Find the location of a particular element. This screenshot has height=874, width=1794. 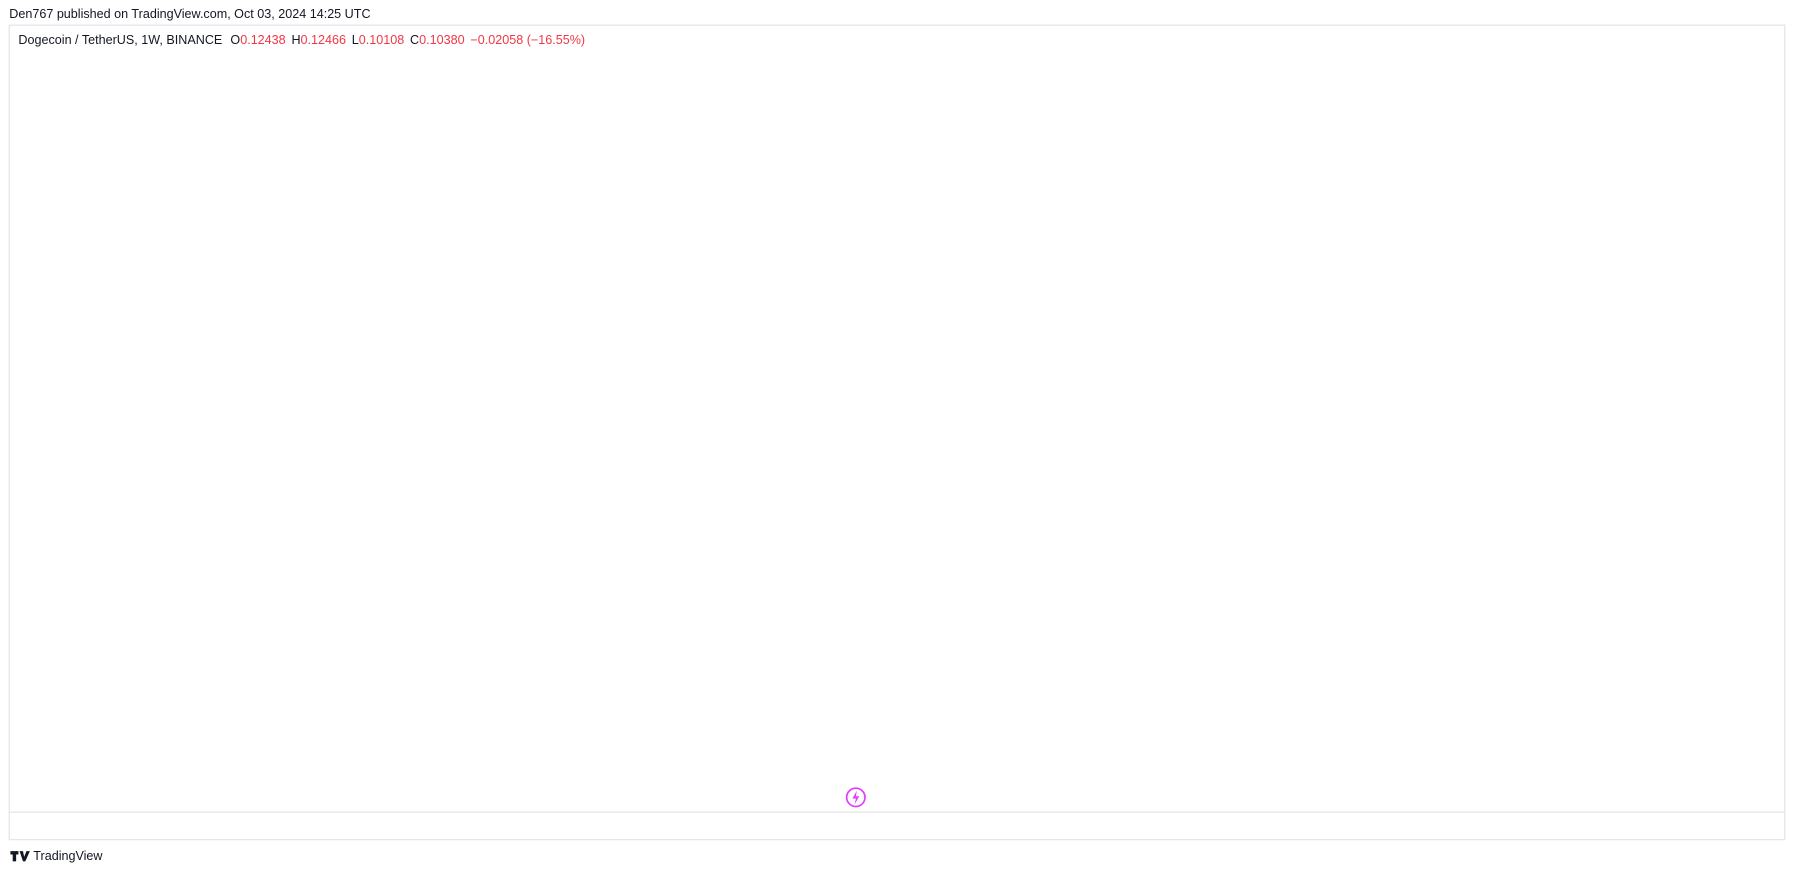

footer-logo: TradingView is located at coordinates (56, 856).